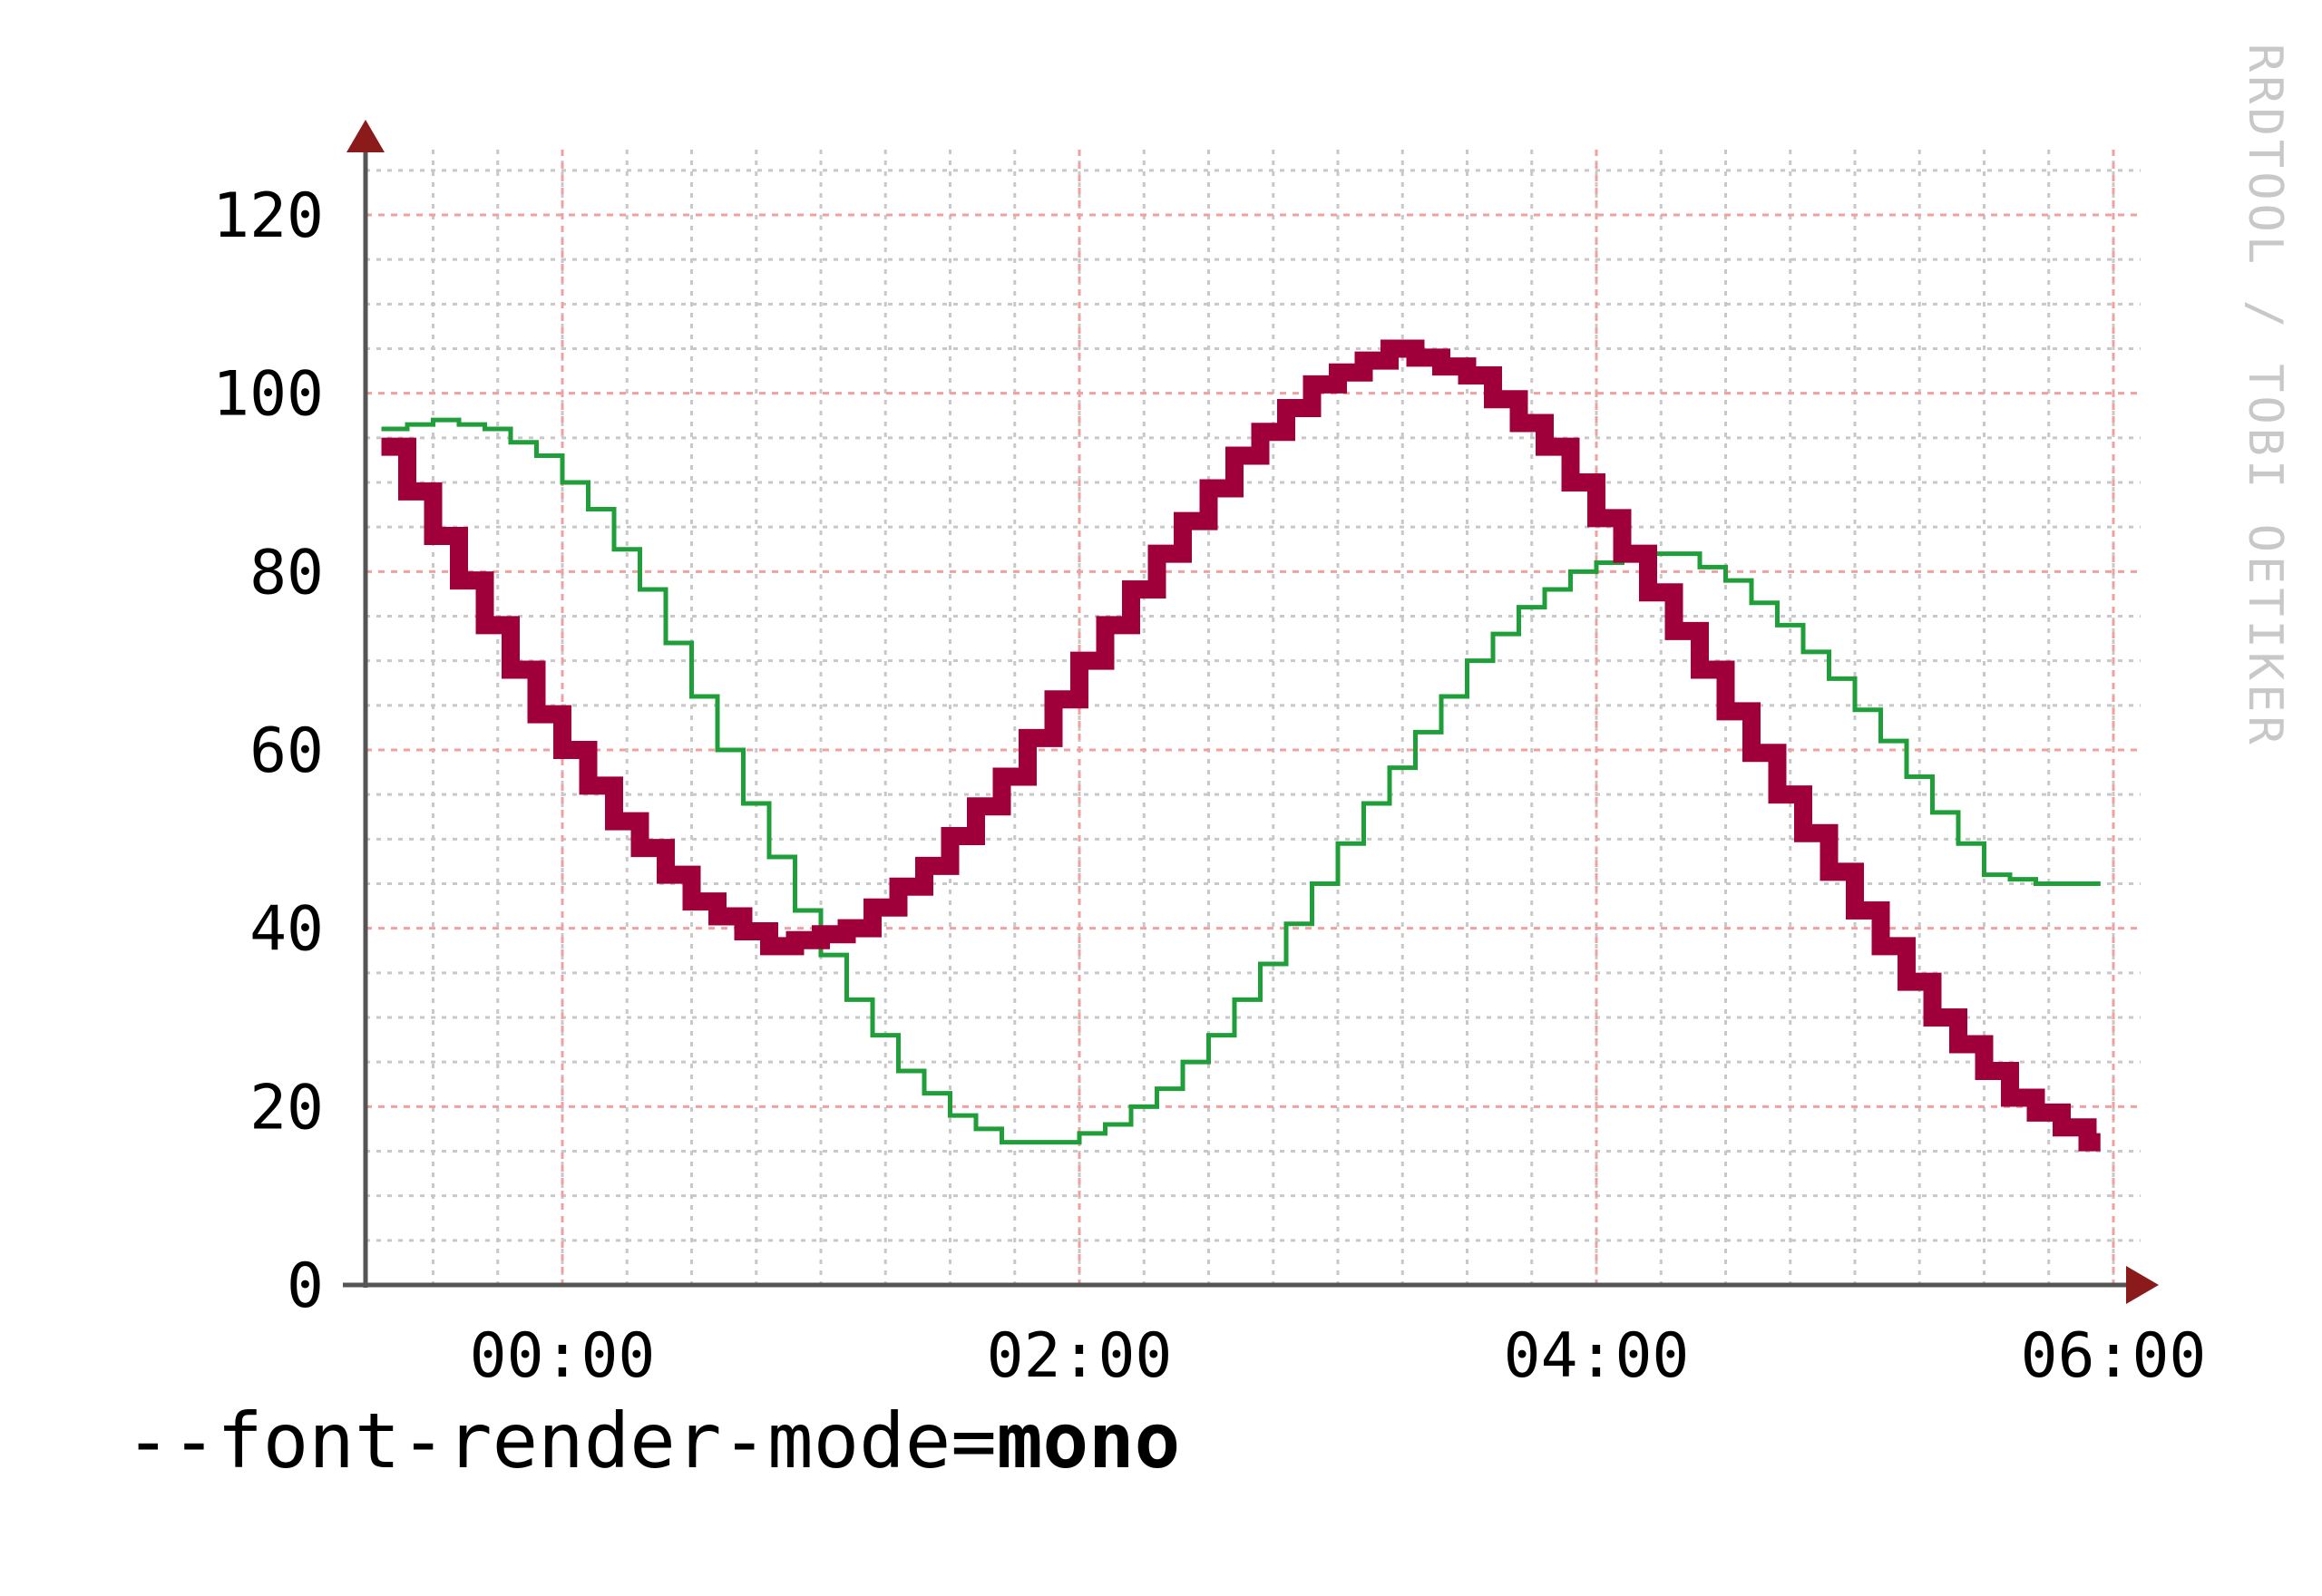  Describe the element at coordinates (563, 1356) in the screenshot. I see `x-tick-label: 00:00` at that location.